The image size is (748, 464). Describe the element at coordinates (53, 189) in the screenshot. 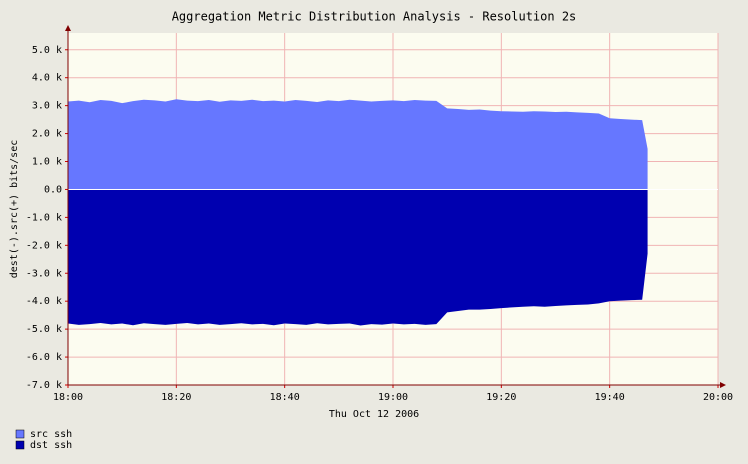

I see `y-tick-label: 0.0` at that location.